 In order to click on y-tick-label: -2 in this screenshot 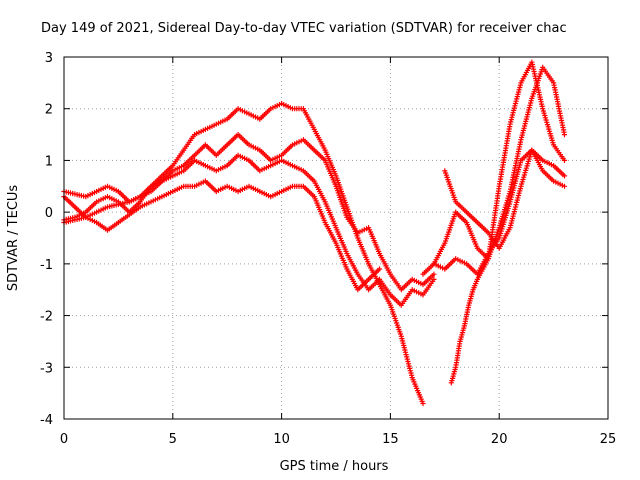, I will do `click(46, 317)`.